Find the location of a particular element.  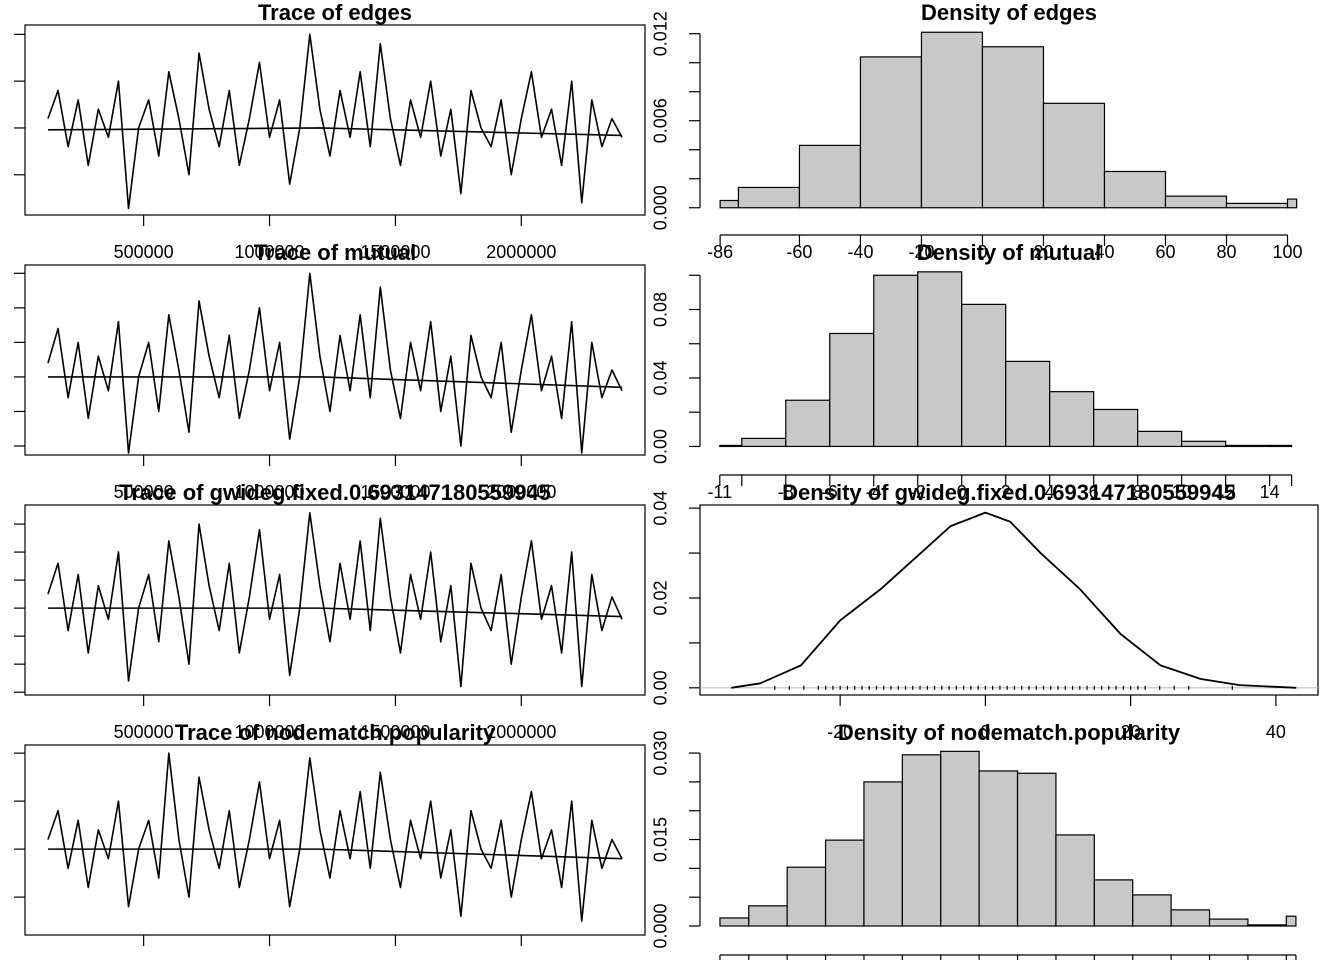

x-tick-label: 60 is located at coordinates (1165, 252).